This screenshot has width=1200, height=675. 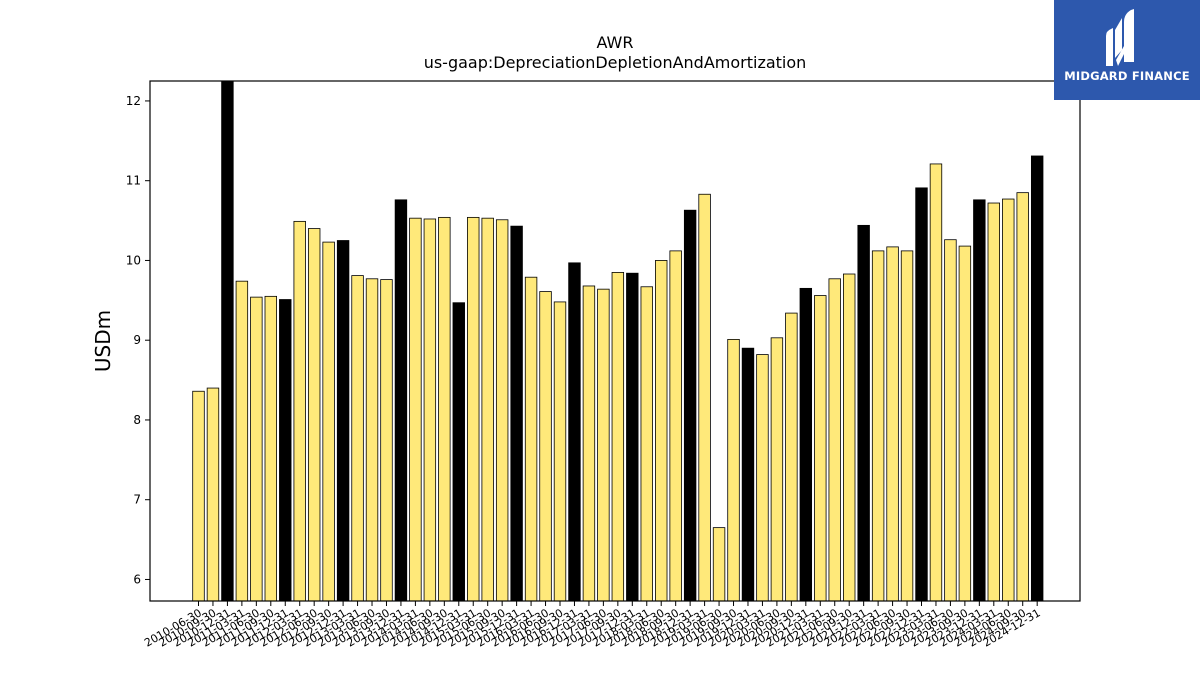 What do you see at coordinates (1127, 76) in the screenshot?
I see `brand-name: MIDGARD FINANCE` at bounding box center [1127, 76].